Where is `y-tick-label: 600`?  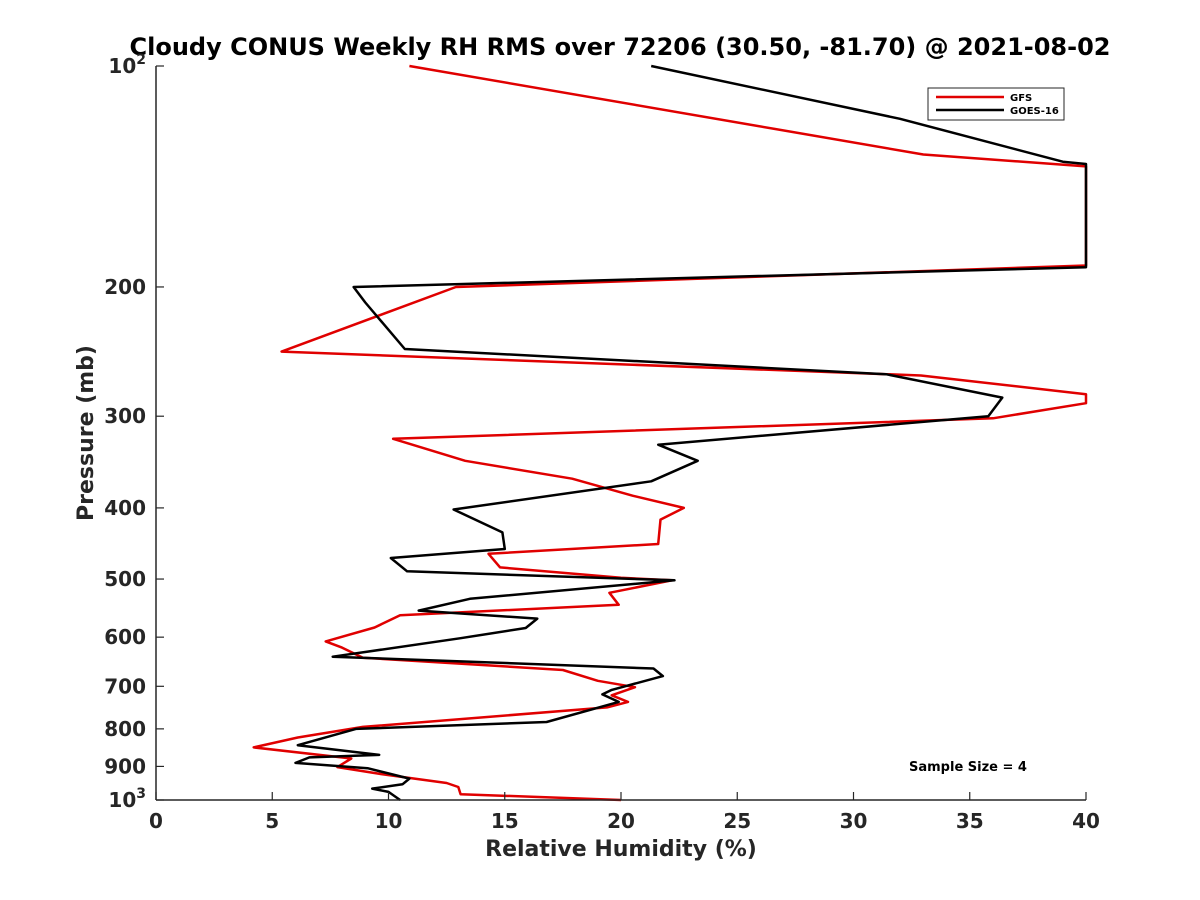
y-tick-label: 600 is located at coordinates (125, 637).